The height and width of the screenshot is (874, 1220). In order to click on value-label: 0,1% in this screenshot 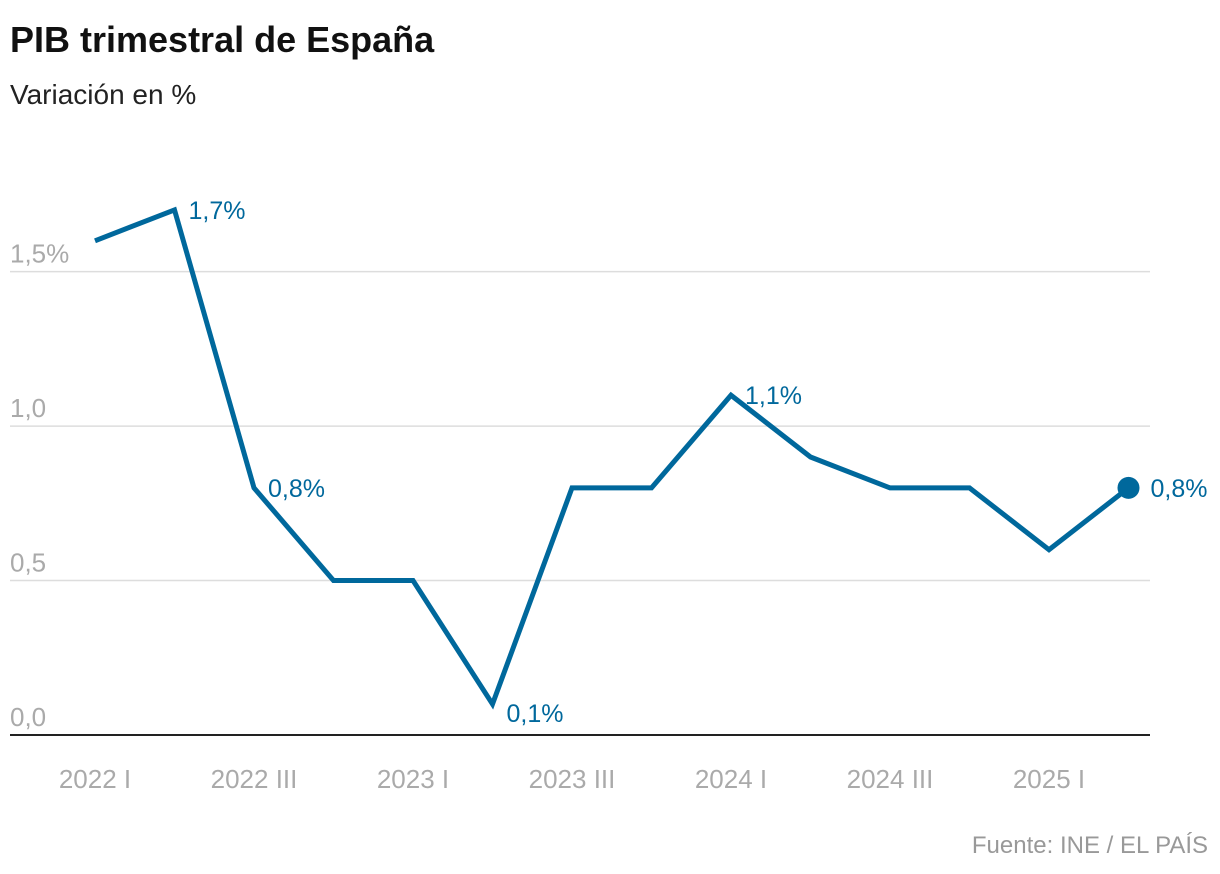, I will do `click(535, 714)`.